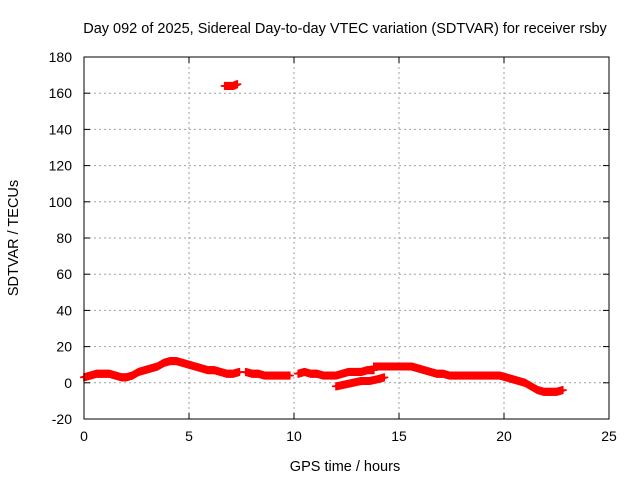 This screenshot has height=480, width=640. Describe the element at coordinates (14, 238) in the screenshot. I see `y-axis-label: SDTVAR / TECUs` at that location.